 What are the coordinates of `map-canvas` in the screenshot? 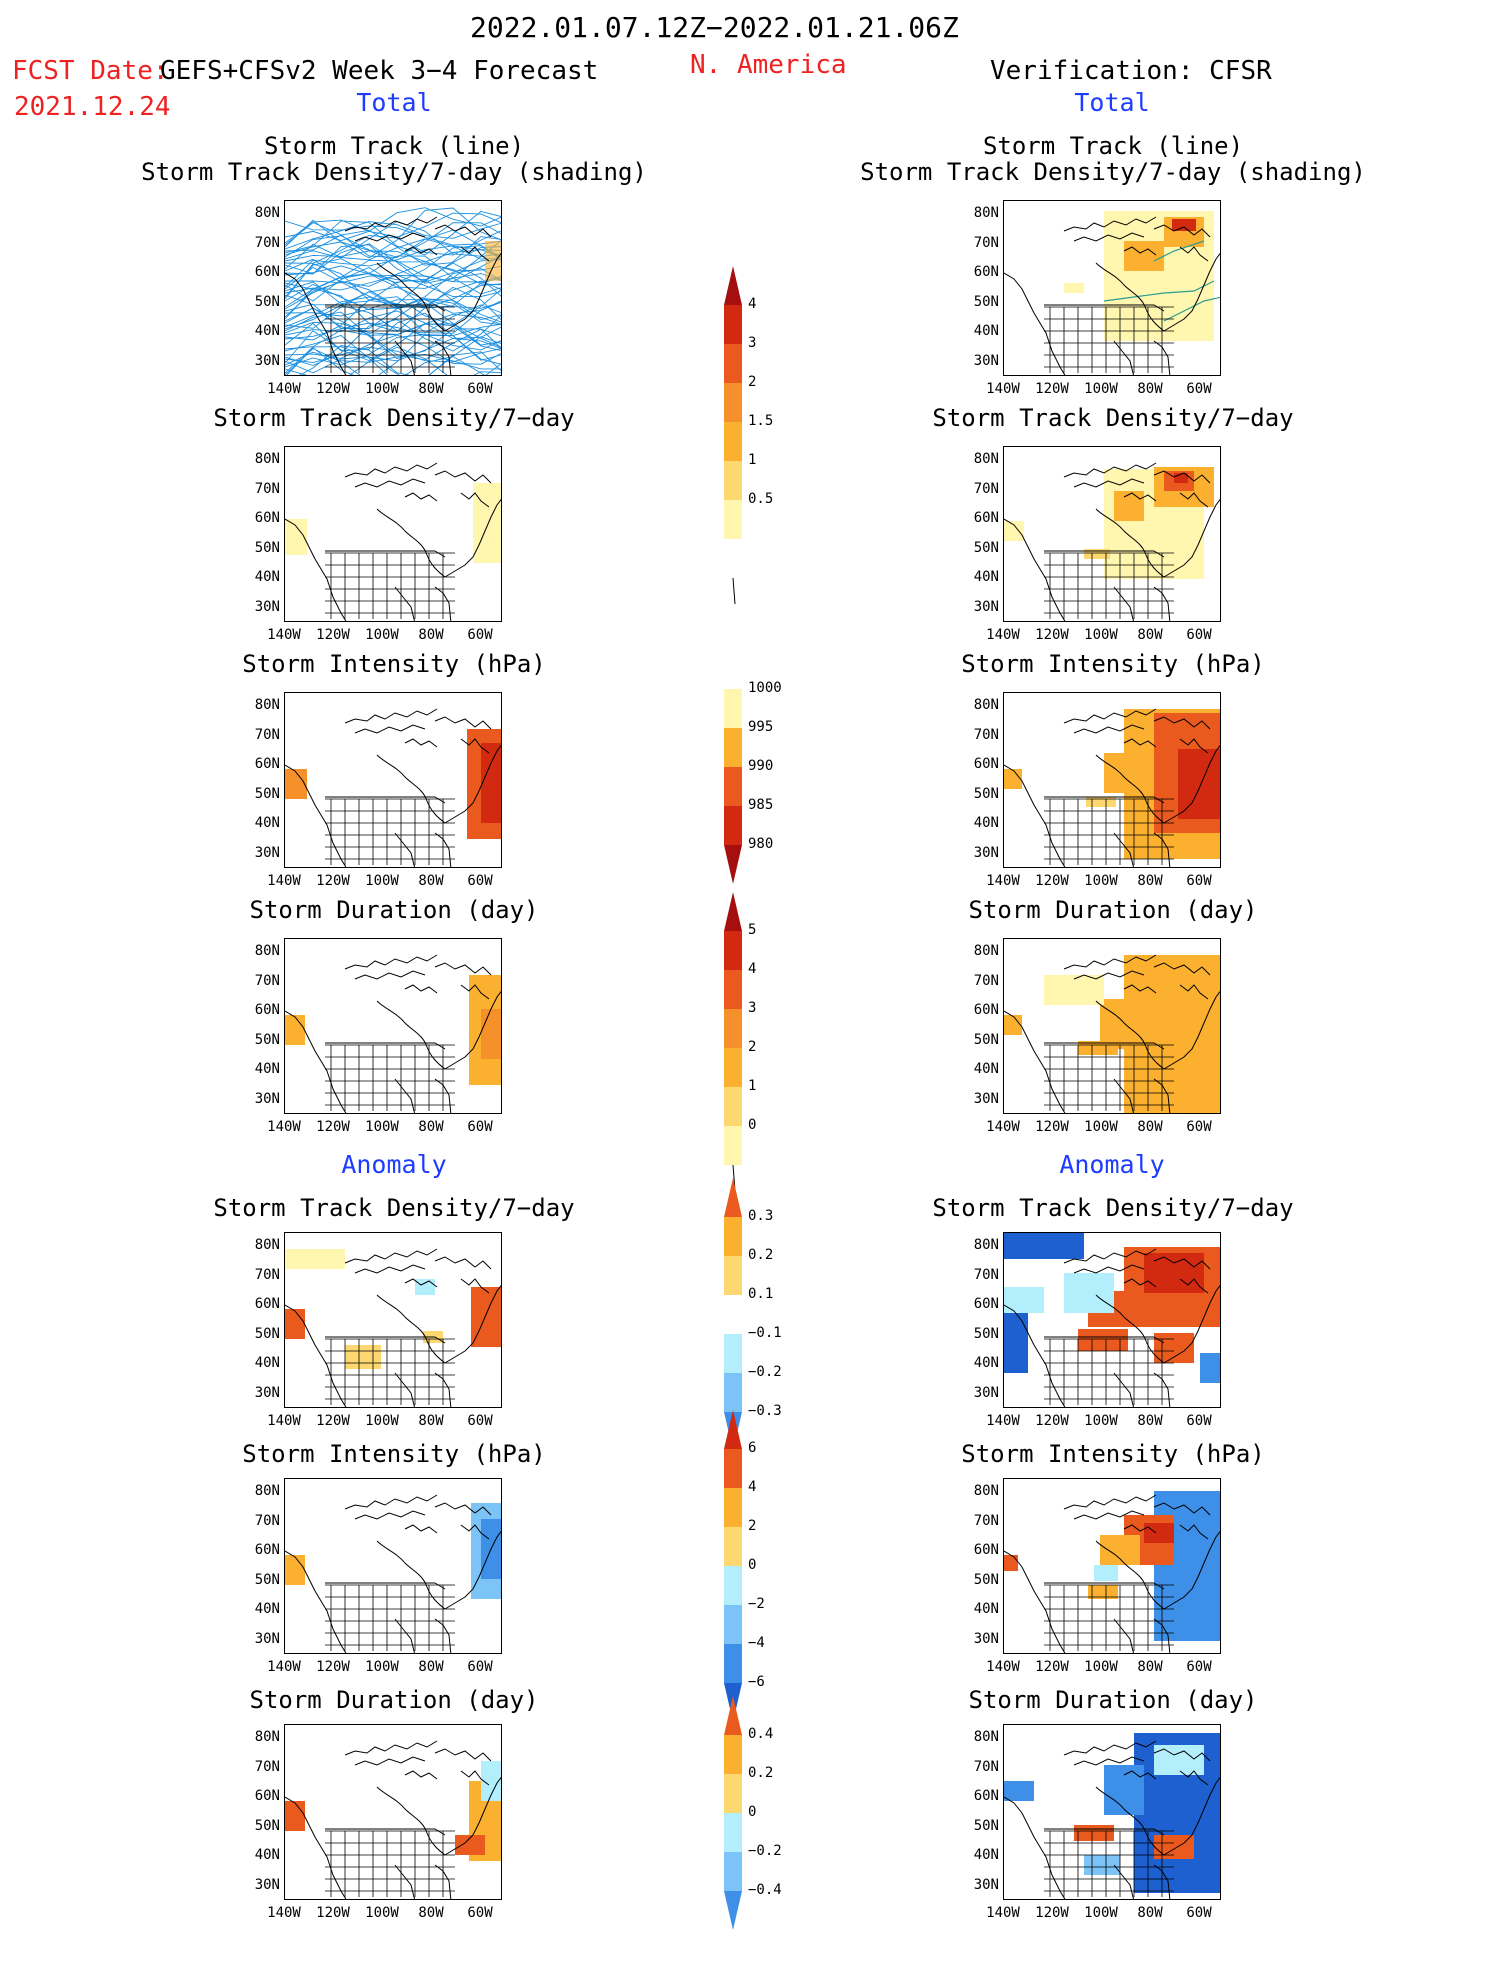 It's located at (393, 1327).